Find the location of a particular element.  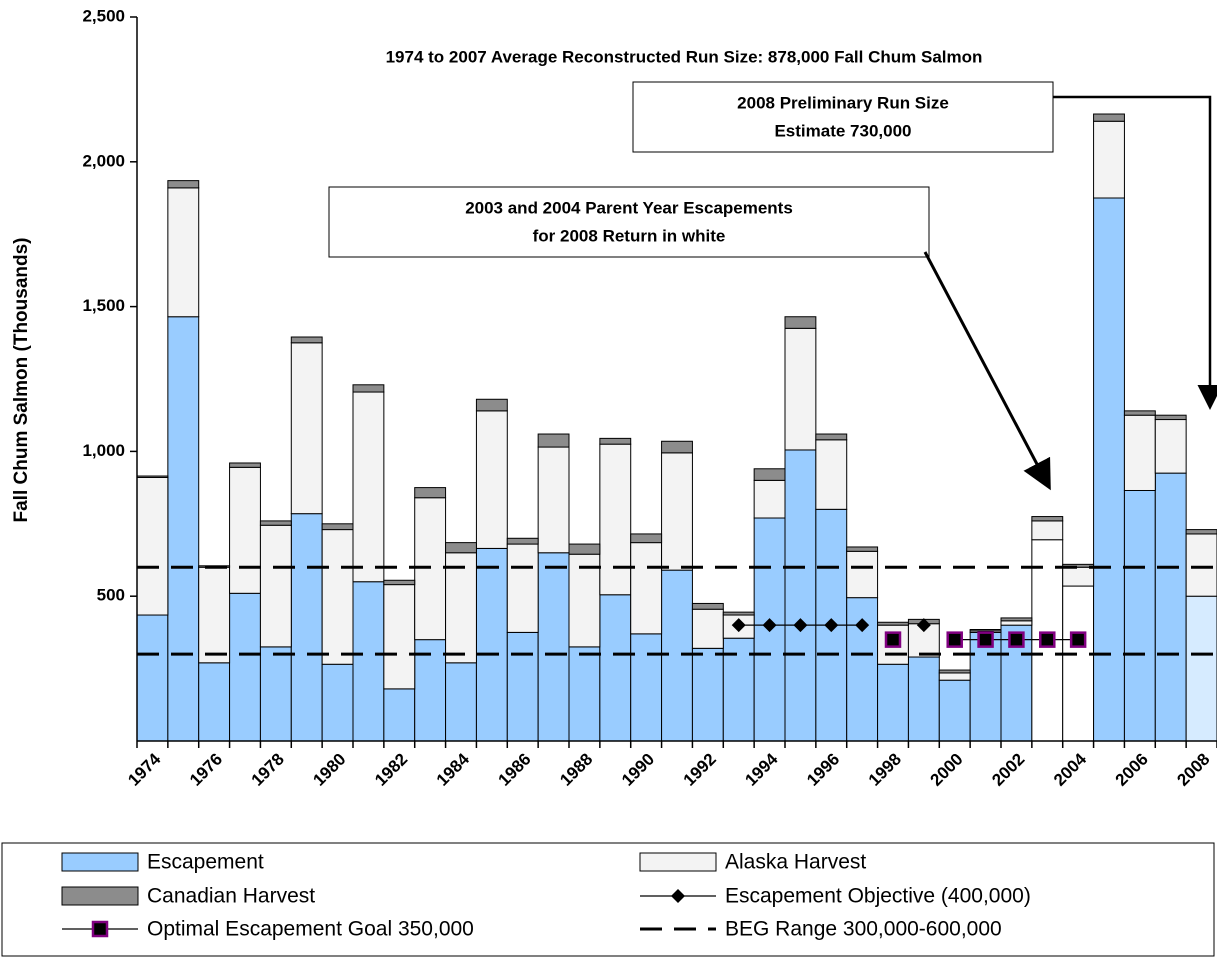

annotation-text: for 2008 Return in white is located at coordinates (629, 235).